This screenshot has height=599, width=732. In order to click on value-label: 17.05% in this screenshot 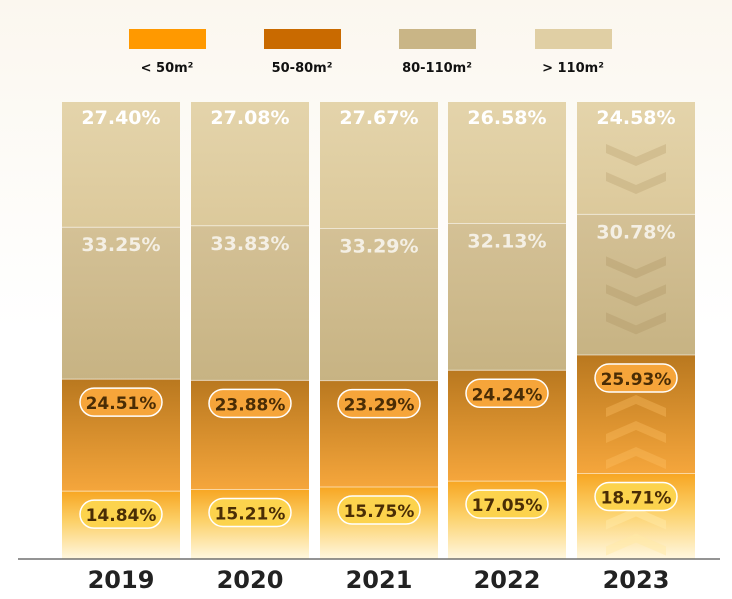, I will do `click(507, 506)`.